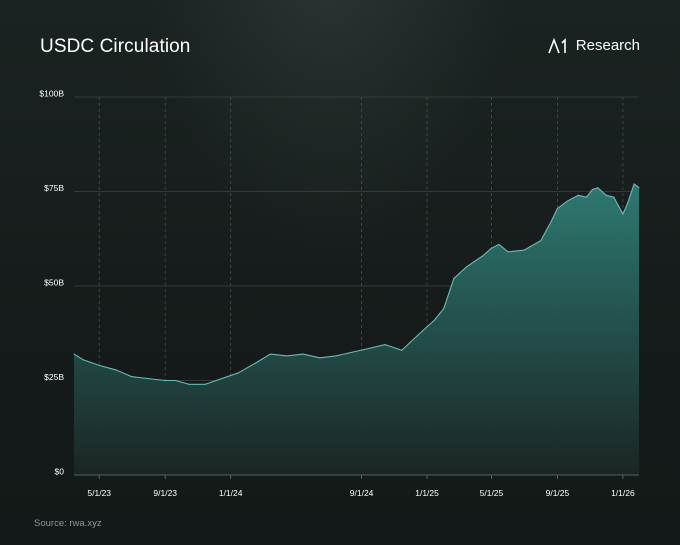 The image size is (680, 545). What do you see at coordinates (115, 46) in the screenshot?
I see `page-title: USDC Circulation` at bounding box center [115, 46].